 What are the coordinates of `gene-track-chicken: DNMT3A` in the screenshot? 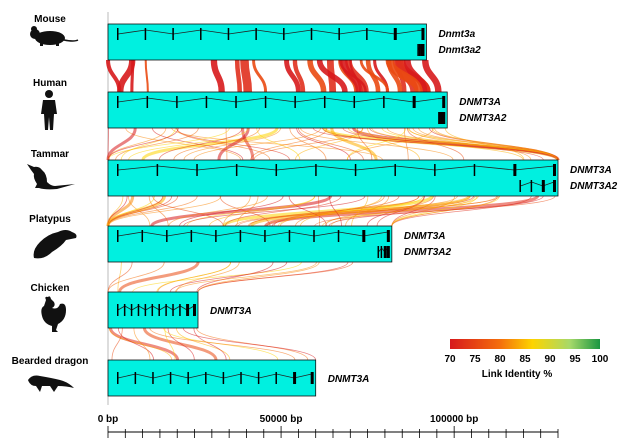 It's located at (179, 310).